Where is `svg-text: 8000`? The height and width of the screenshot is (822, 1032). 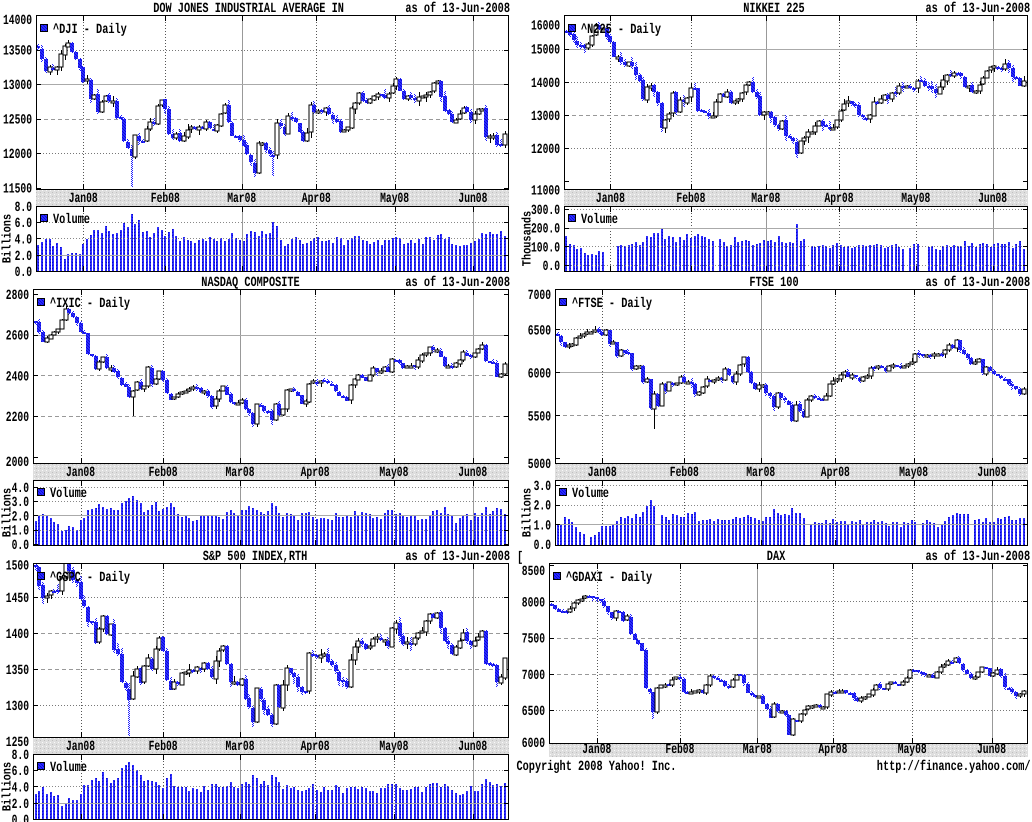 svg-text: 8000 is located at coordinates (533, 603).